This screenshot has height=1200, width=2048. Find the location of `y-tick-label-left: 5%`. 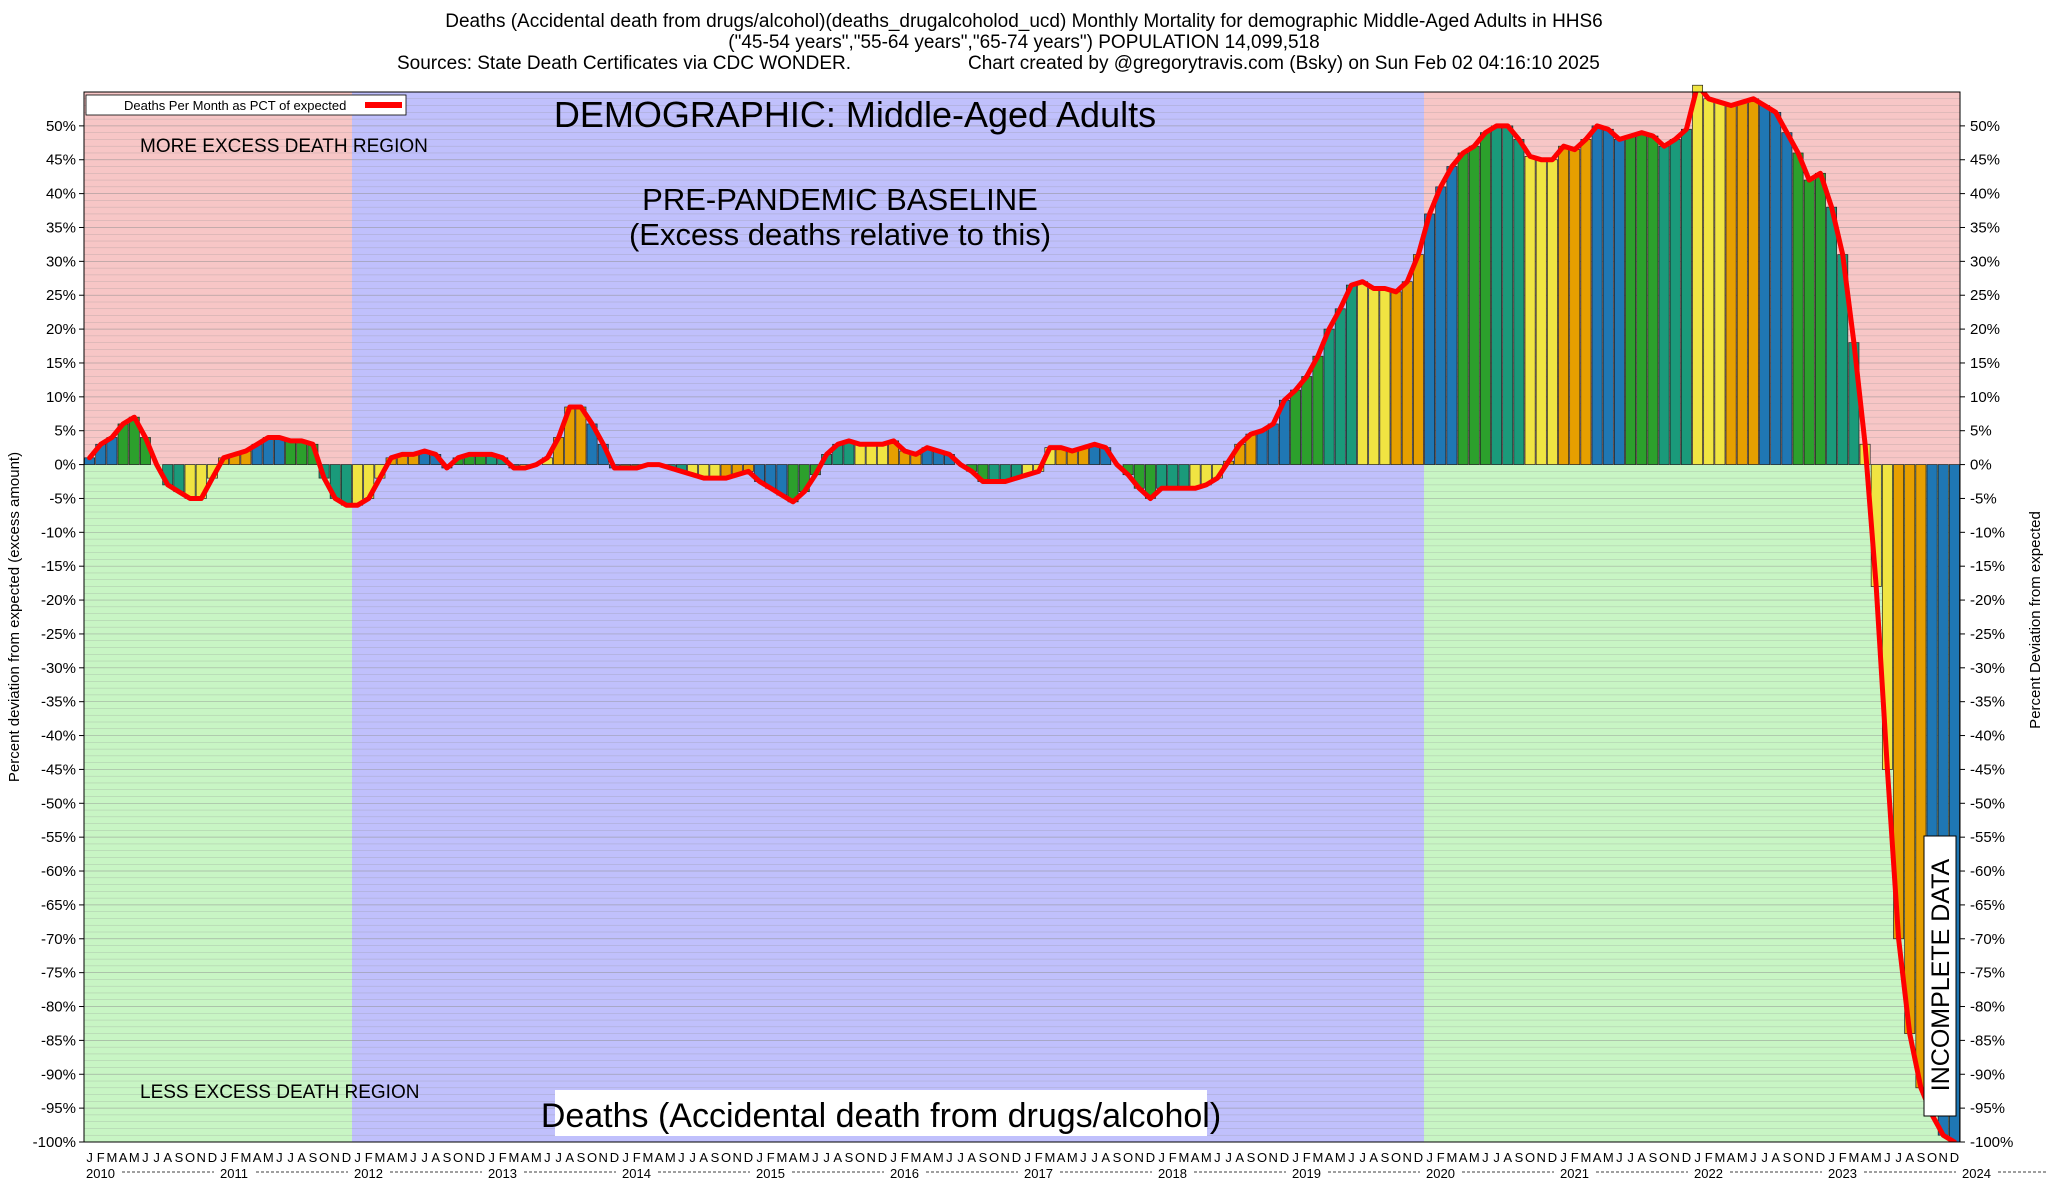

y-tick-label-left: 5% is located at coordinates (65, 431).